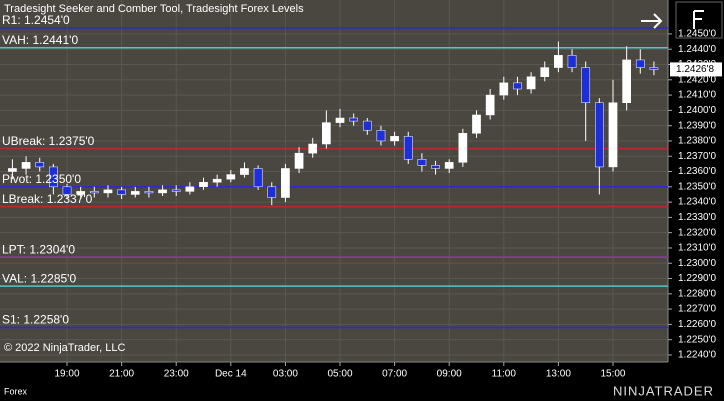 This screenshot has height=401, width=724. What do you see at coordinates (121, 374) in the screenshot?
I see `x-tick-label: 21:00` at bounding box center [121, 374].